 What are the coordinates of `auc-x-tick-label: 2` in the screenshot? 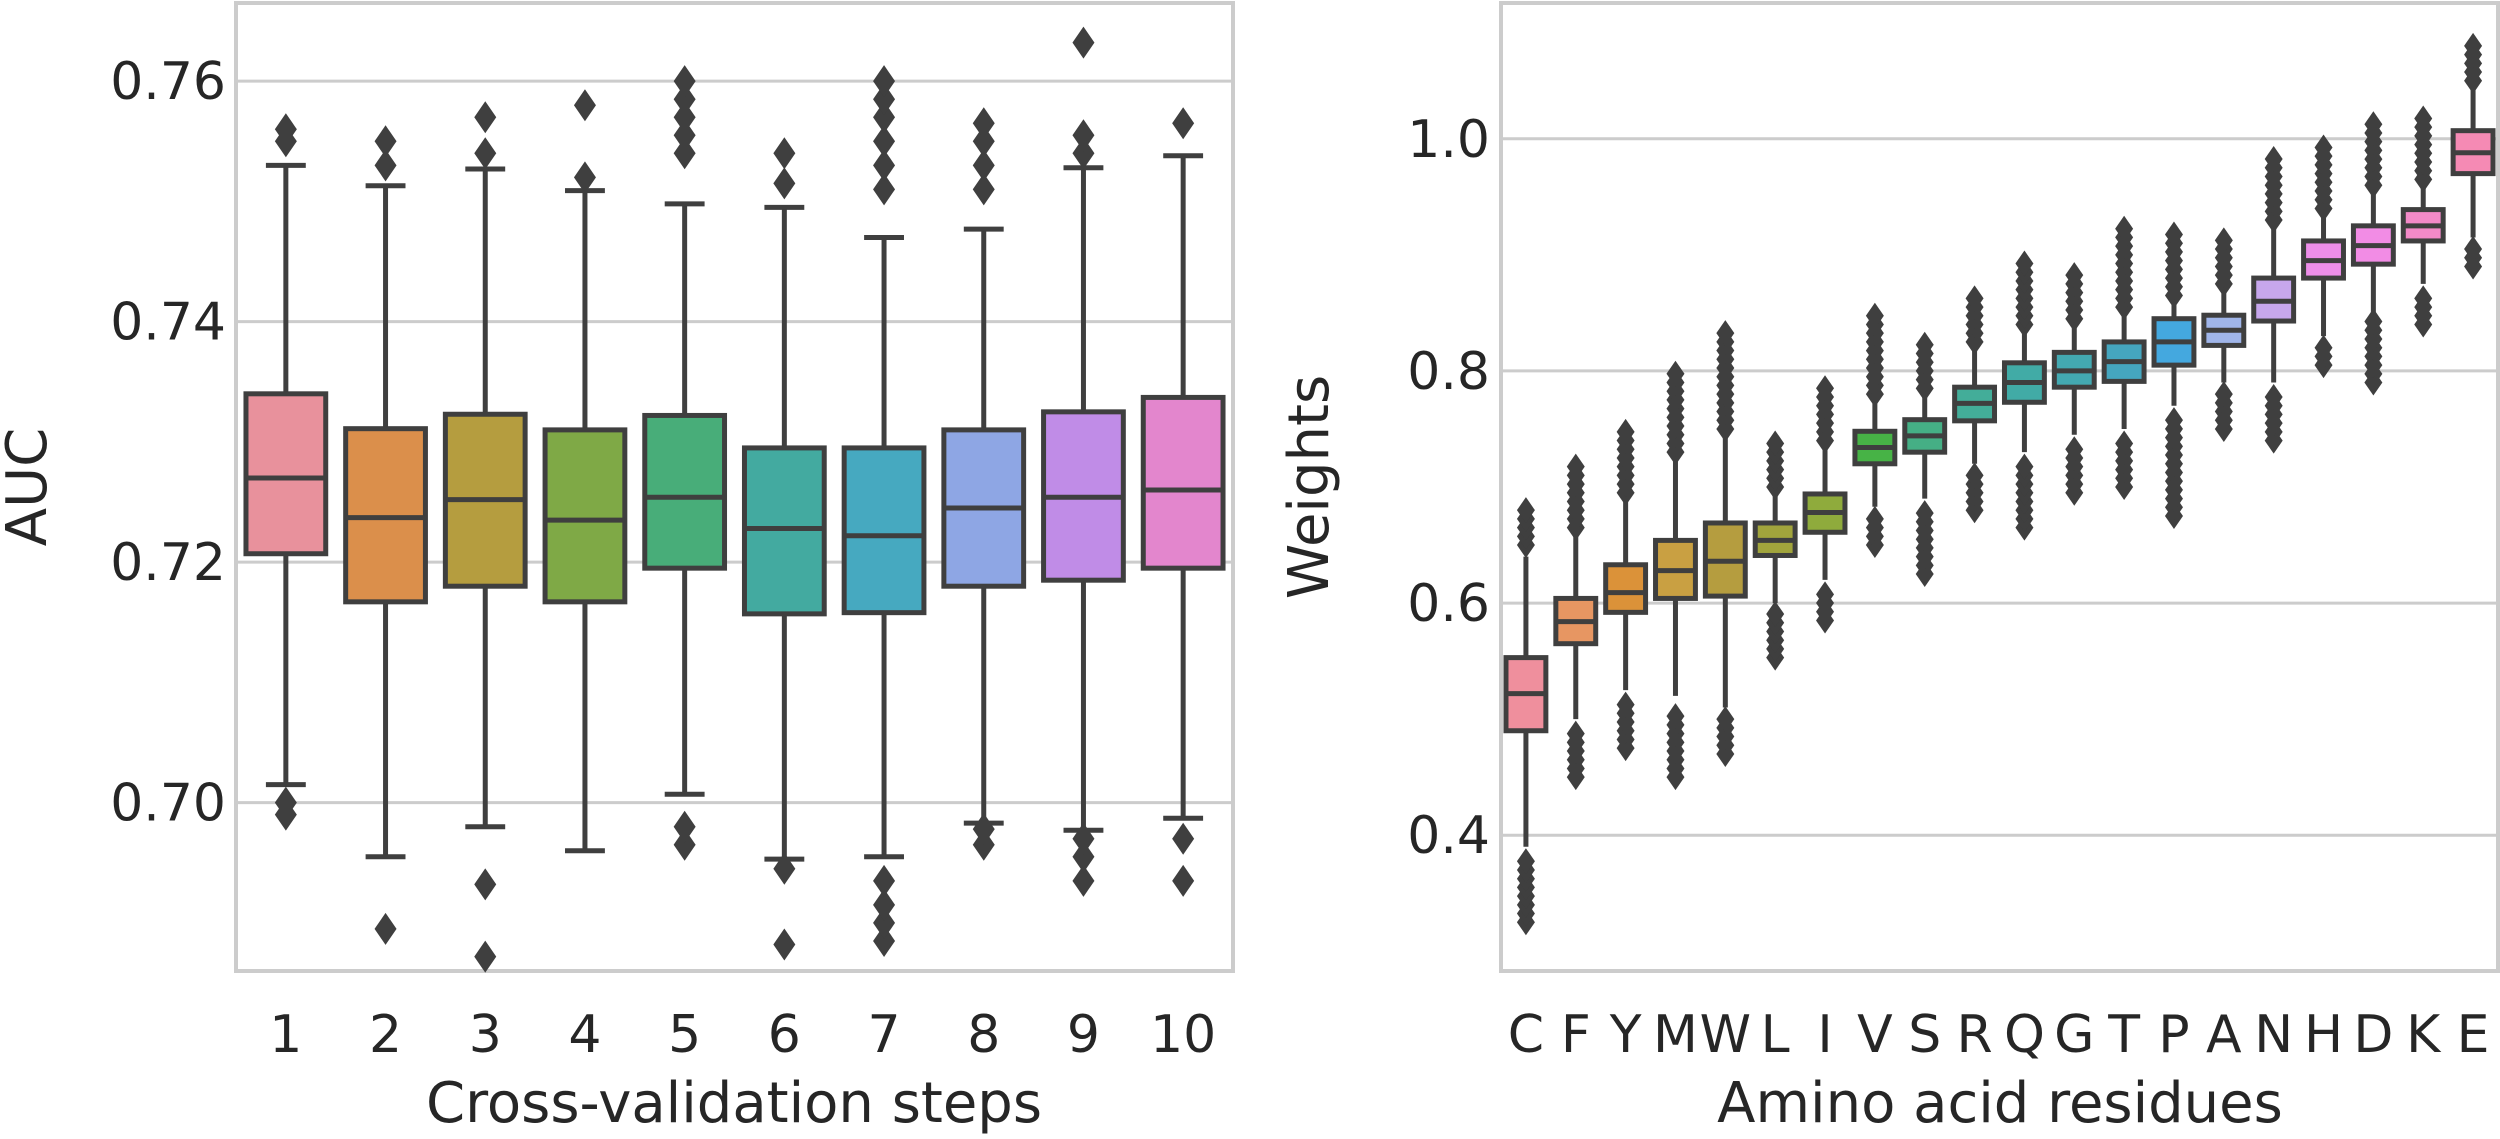 It's located at (385, 1035).